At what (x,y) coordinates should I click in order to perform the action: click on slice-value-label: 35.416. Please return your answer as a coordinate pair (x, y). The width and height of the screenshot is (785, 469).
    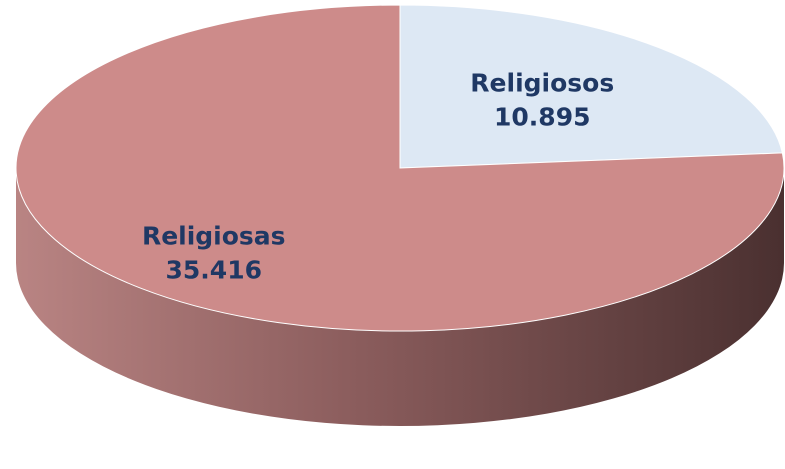
    Looking at the image, I should click on (214, 270).